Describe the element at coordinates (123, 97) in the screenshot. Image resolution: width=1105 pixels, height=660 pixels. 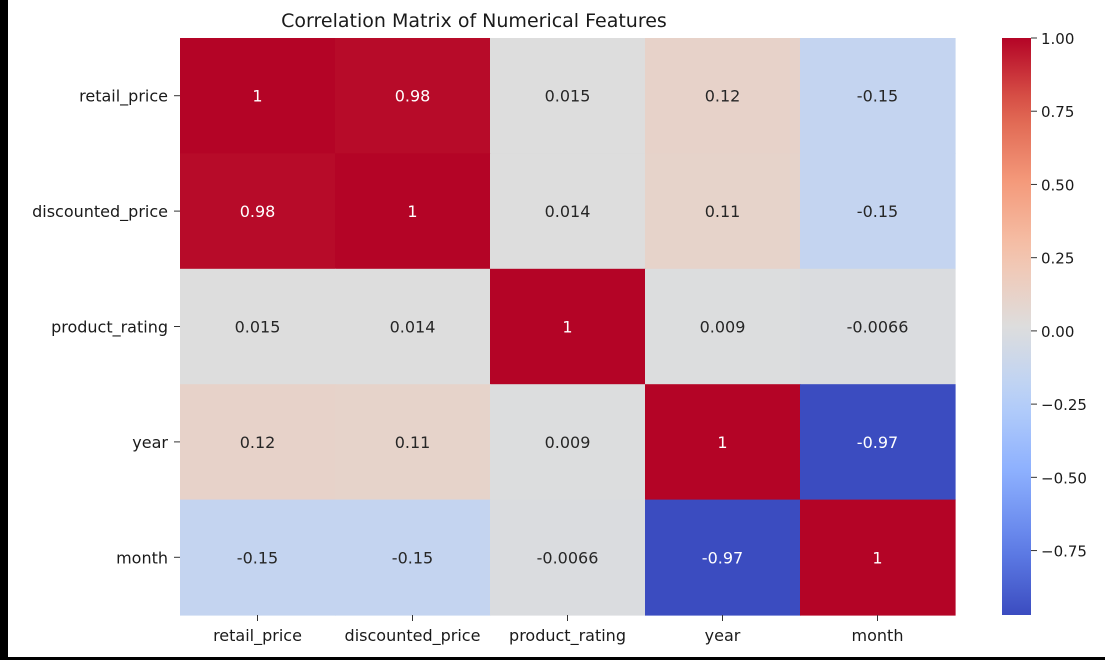
I see `y-tick-label: retail_price` at that location.